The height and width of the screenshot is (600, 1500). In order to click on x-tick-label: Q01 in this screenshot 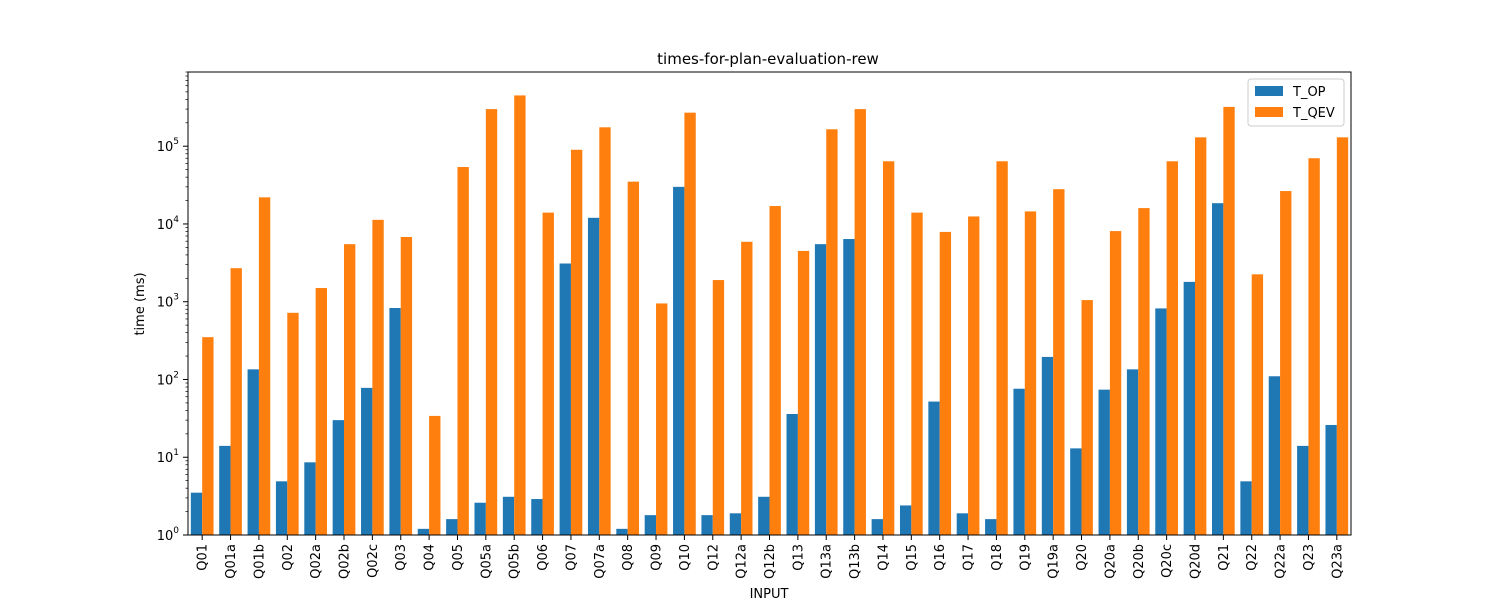, I will do `click(203, 557)`.